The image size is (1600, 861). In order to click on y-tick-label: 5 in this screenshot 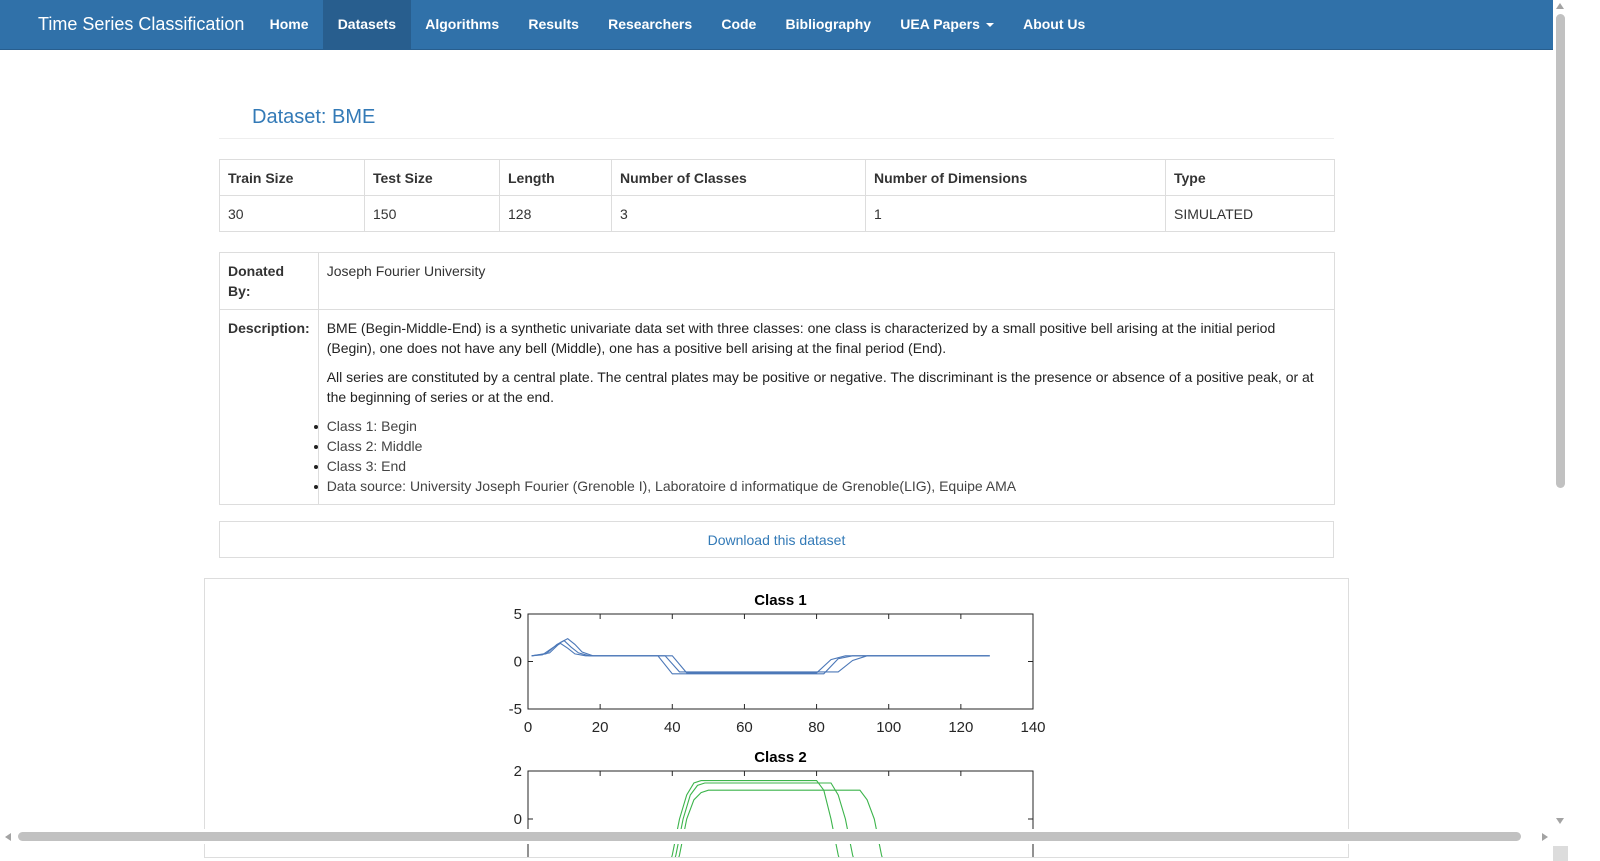, I will do `click(518, 614)`.